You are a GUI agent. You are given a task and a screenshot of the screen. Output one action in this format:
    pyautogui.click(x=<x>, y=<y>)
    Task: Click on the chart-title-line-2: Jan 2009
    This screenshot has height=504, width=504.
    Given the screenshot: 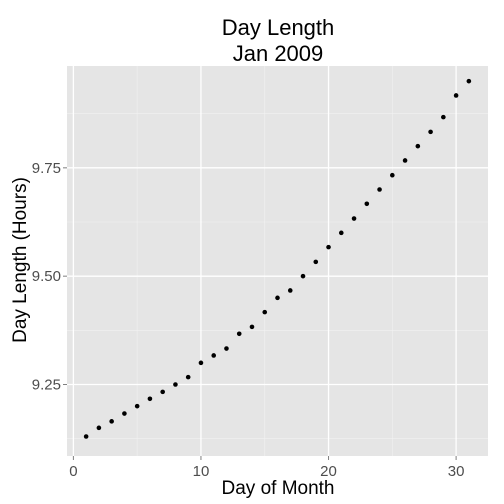 What is the action you would take?
    pyautogui.click(x=278, y=53)
    